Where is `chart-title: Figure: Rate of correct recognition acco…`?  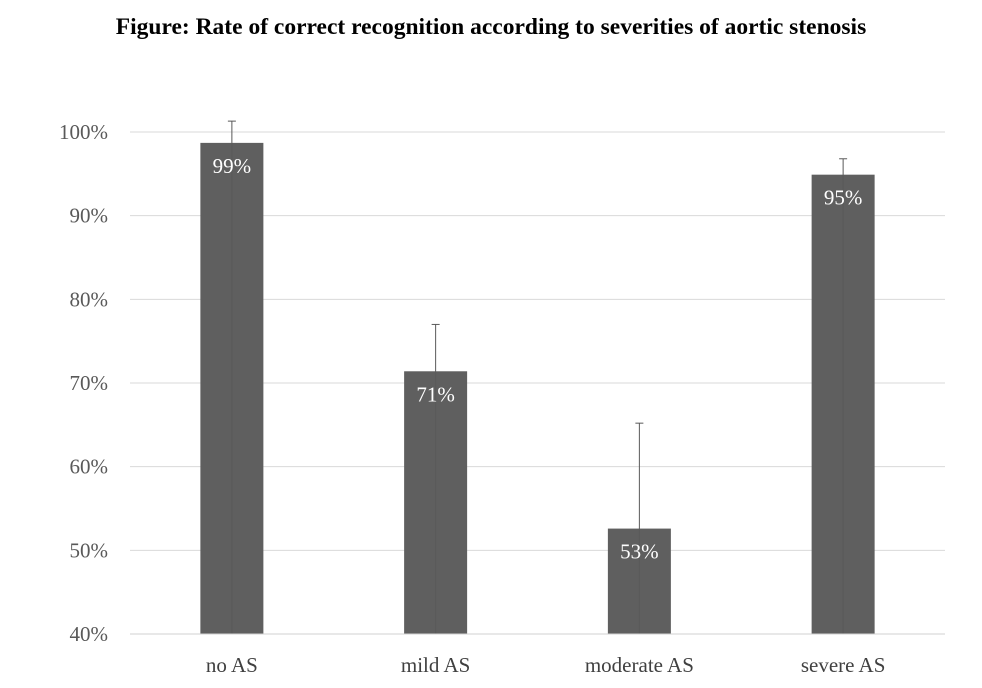
chart-title: Figure: Rate of correct recognition acco… is located at coordinates (491, 27).